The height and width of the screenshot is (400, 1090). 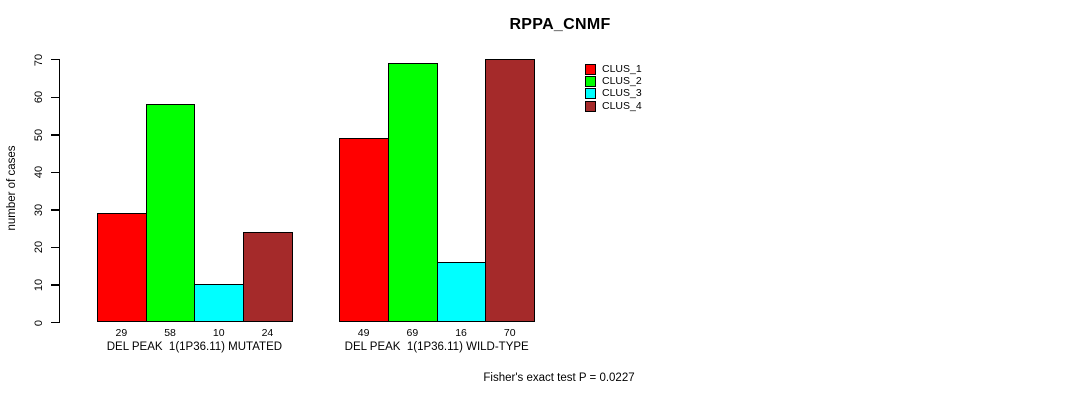 What do you see at coordinates (510, 190) in the screenshot?
I see `bar-CLUS_4-group2` at bounding box center [510, 190].